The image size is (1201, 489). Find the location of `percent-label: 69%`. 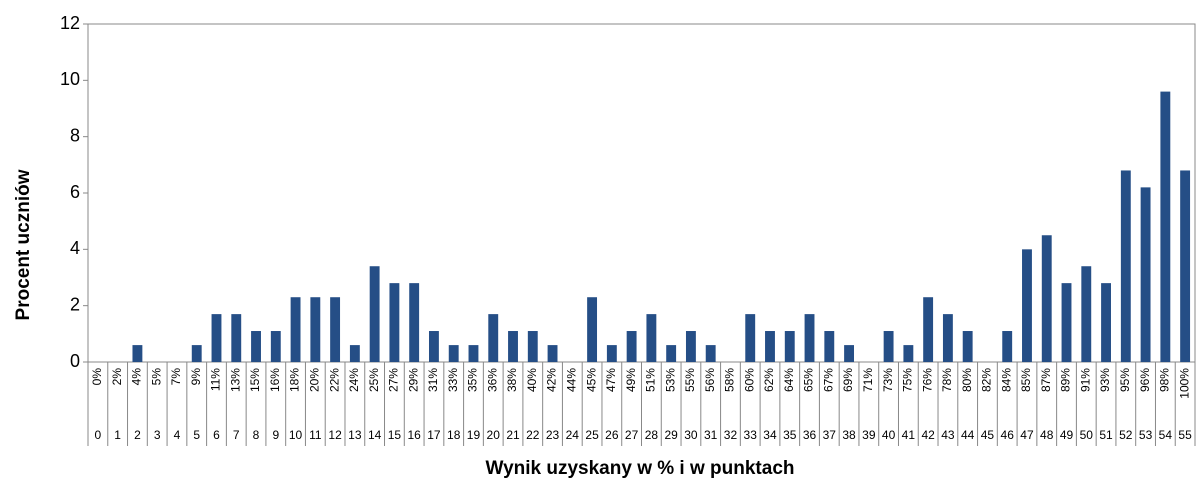

percent-label: 69% is located at coordinates (848, 380).